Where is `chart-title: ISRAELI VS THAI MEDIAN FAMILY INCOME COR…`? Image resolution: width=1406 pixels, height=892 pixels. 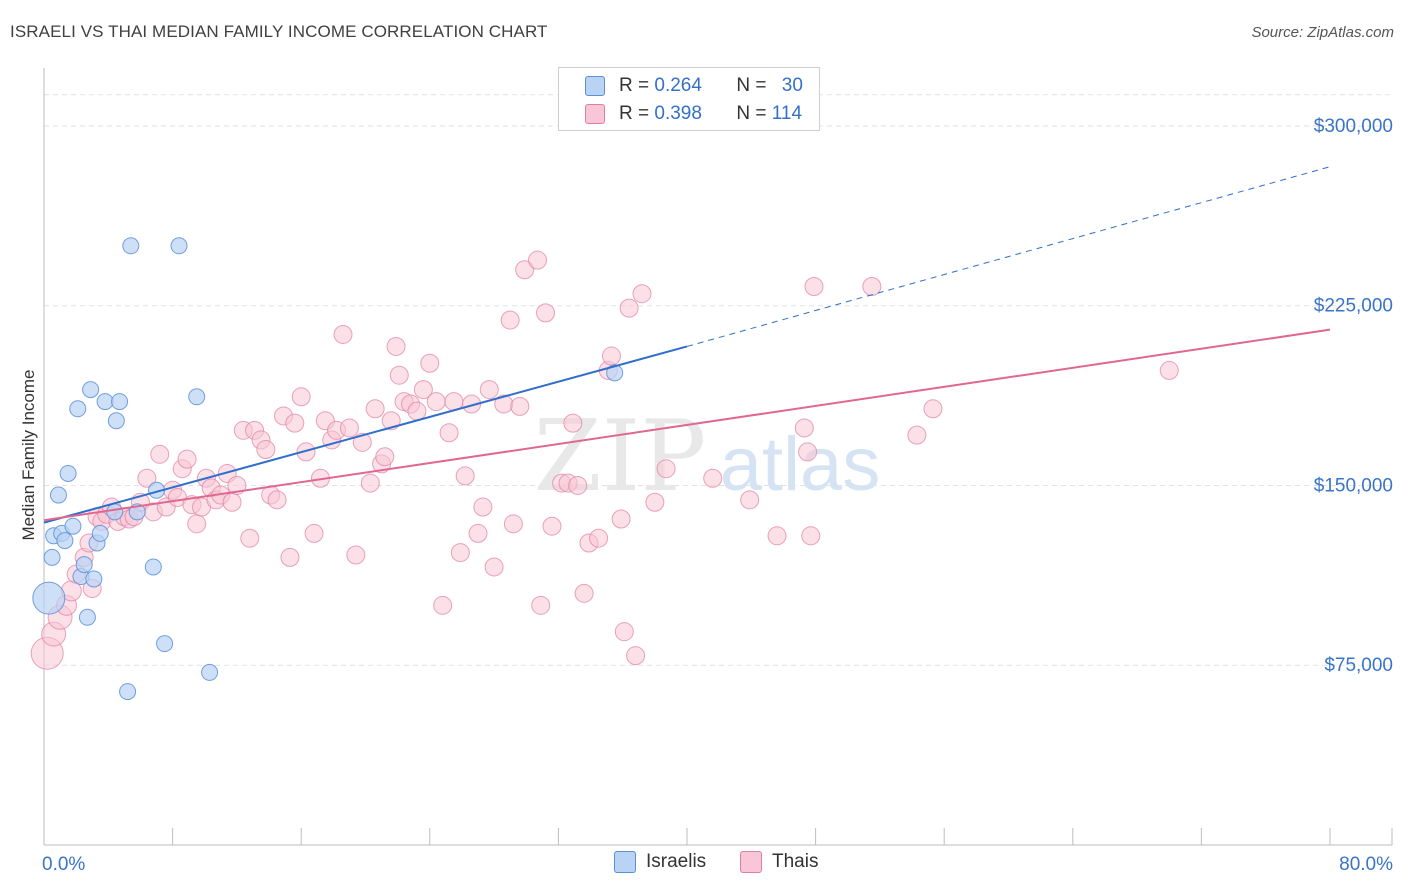 chart-title: ISRAELI VS THAI MEDIAN FAMILY INCOME COR… is located at coordinates (279, 31).